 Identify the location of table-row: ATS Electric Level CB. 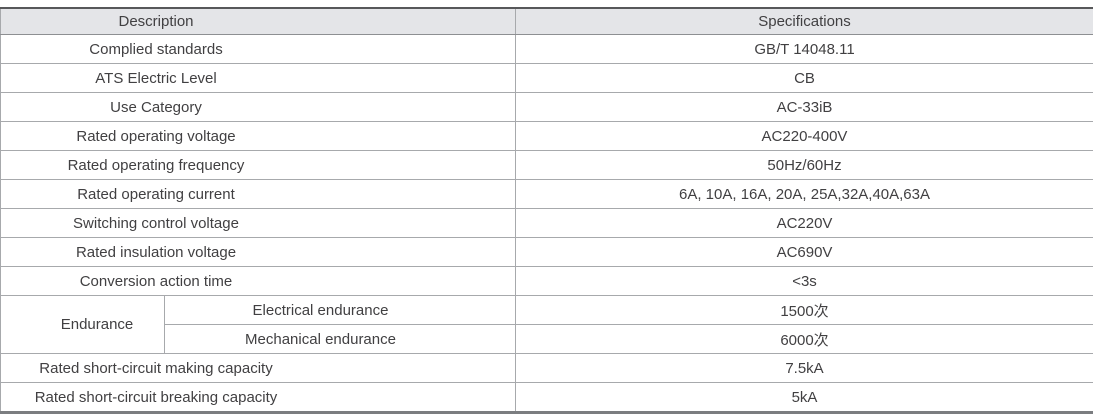
(546, 78).